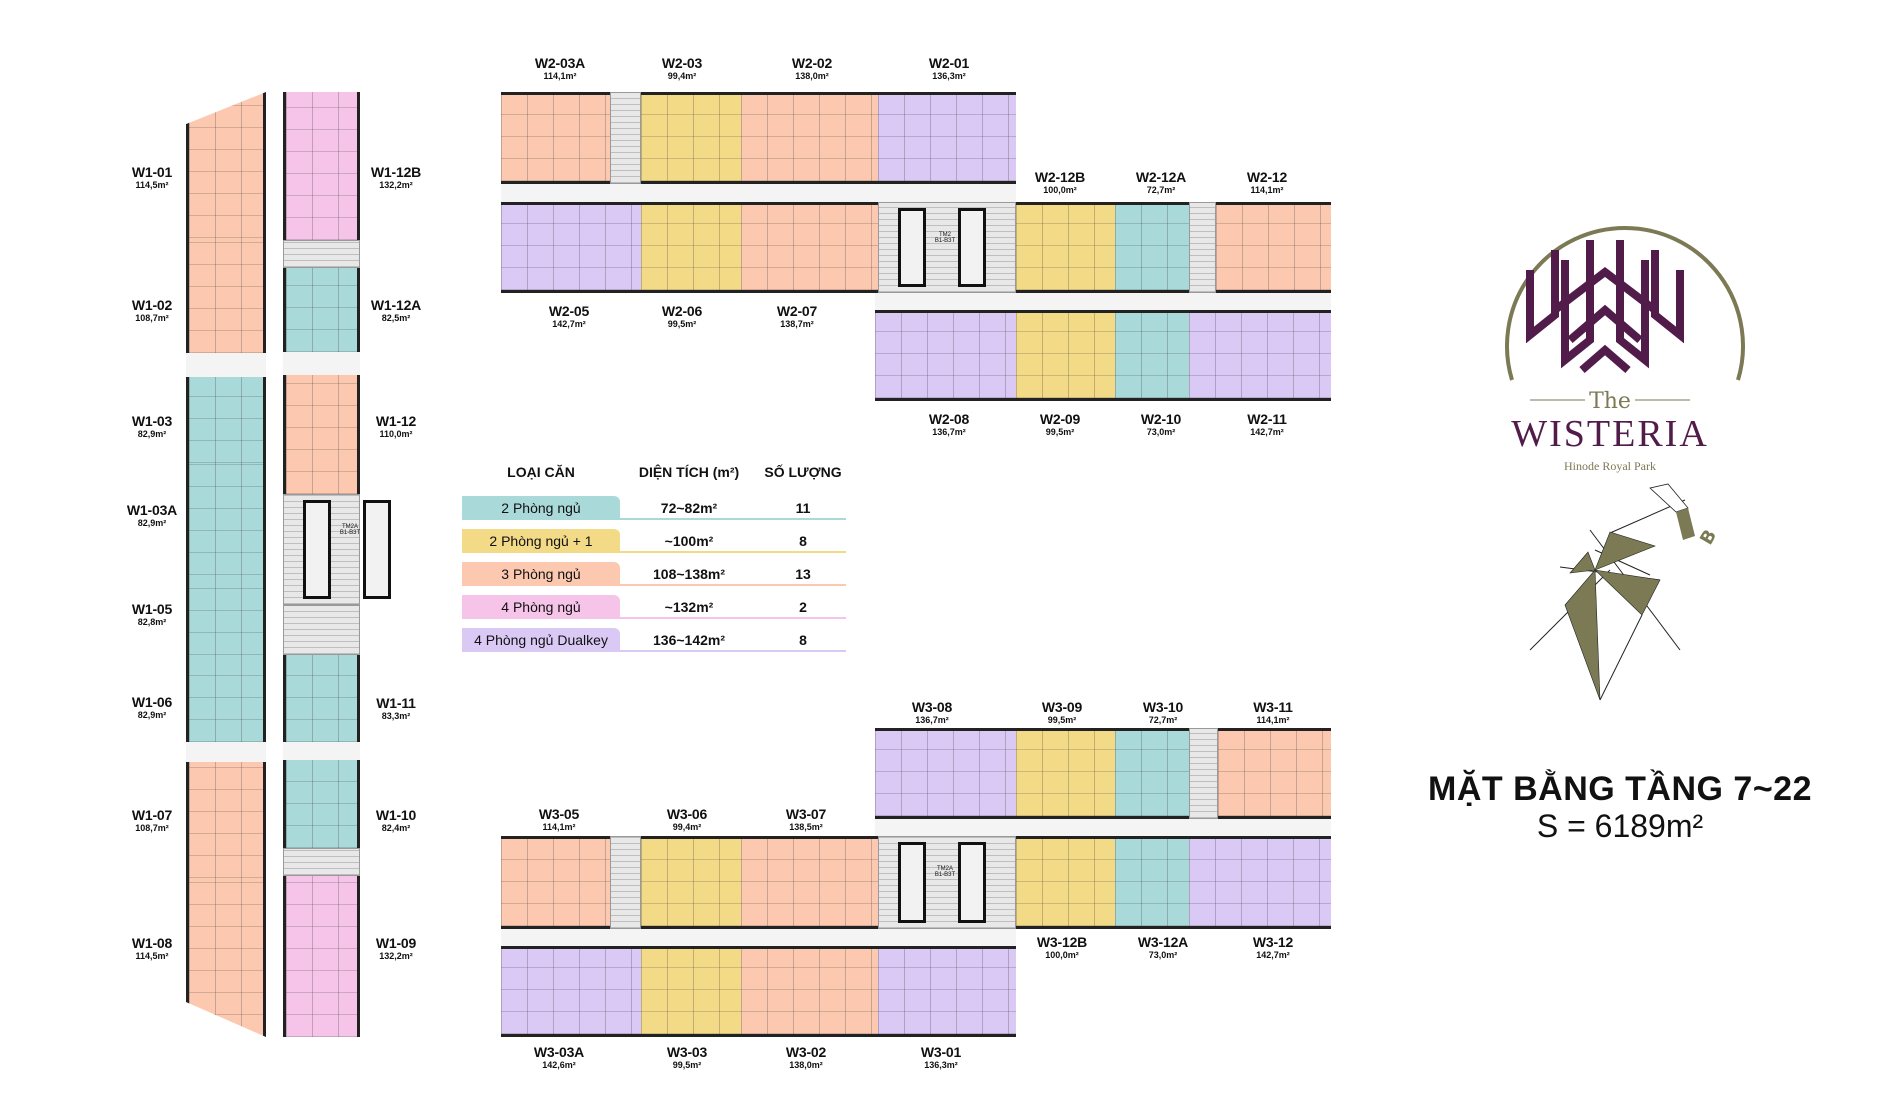 This screenshot has height=1102, width=1884. I want to click on unit-code: W3-02, so click(806, 1052).